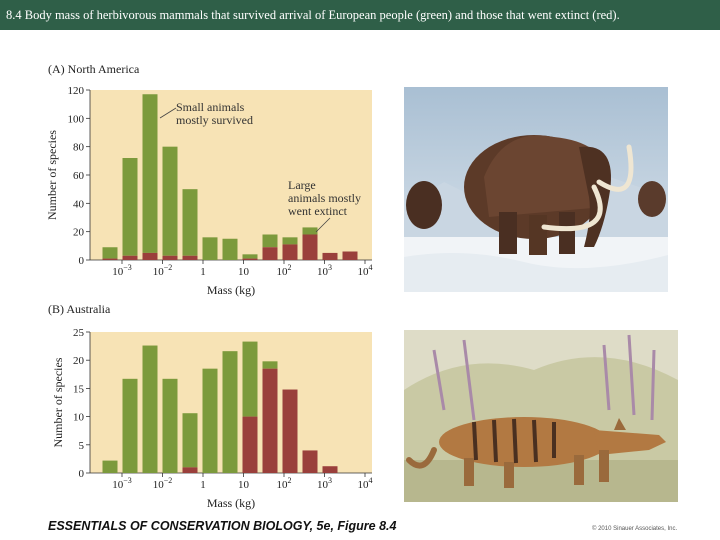  What do you see at coordinates (365, 270) in the screenshot?
I see `na-xtick-label: 10⁴` at bounding box center [365, 270].